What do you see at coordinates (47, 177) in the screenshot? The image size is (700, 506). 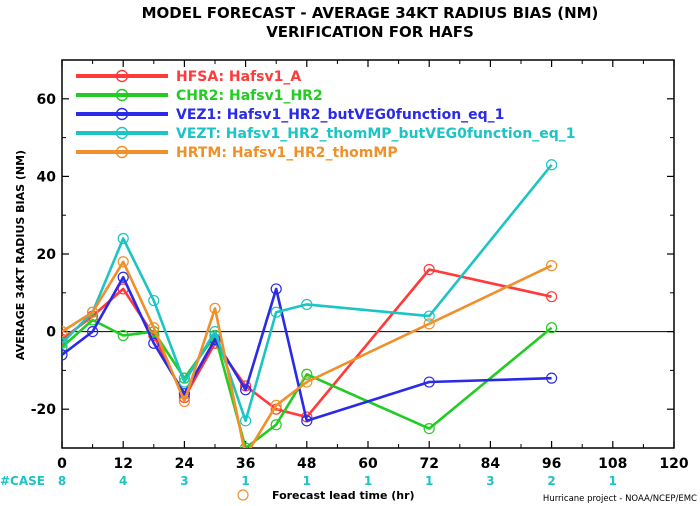 I see `y-tick-label: 40` at bounding box center [47, 177].